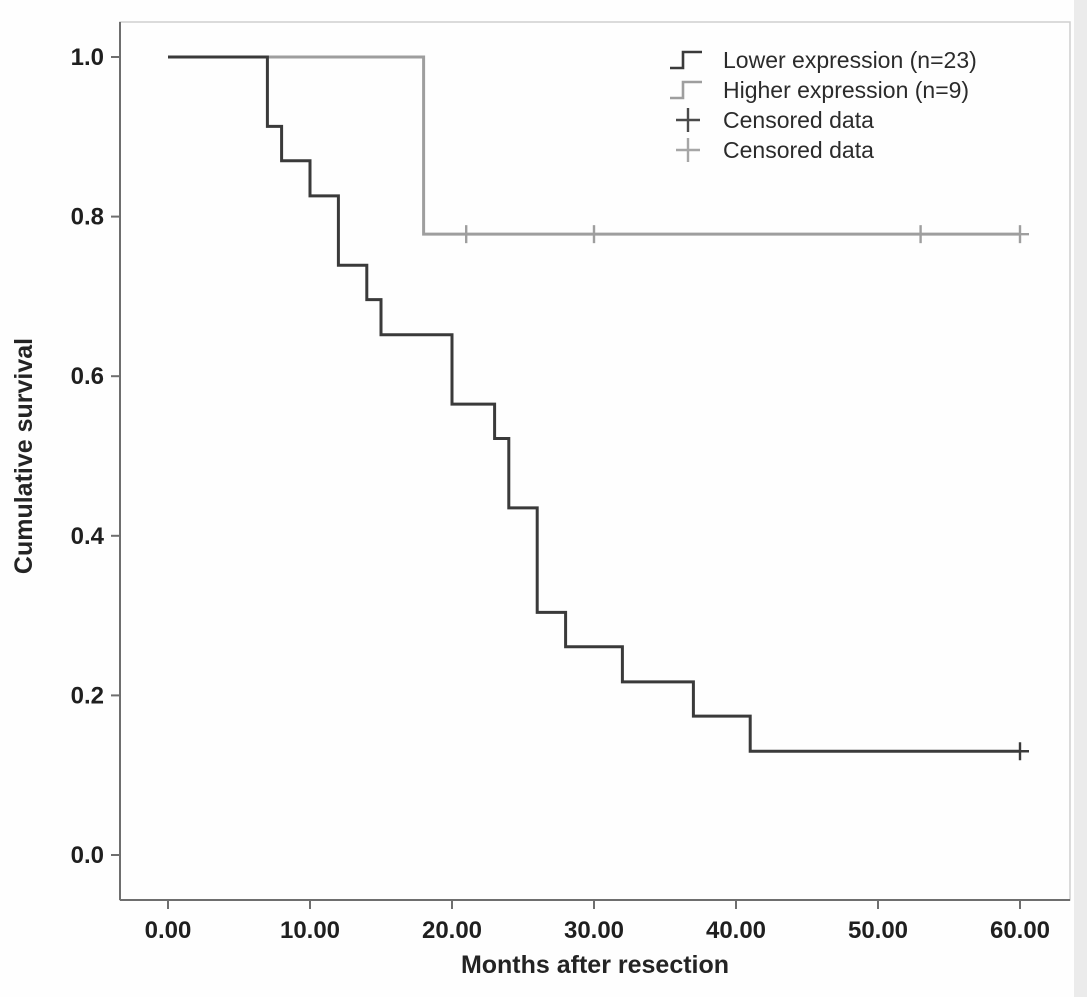 This screenshot has height=997, width=1087. I want to click on y-tick-label: 0.0, so click(87, 855).